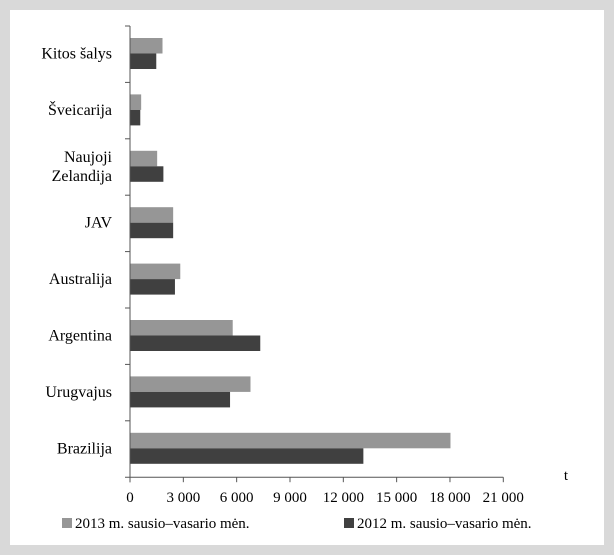 This screenshot has height=555, width=614. What do you see at coordinates (80, 336) in the screenshot?
I see `category-label-5: Argentina` at bounding box center [80, 336].